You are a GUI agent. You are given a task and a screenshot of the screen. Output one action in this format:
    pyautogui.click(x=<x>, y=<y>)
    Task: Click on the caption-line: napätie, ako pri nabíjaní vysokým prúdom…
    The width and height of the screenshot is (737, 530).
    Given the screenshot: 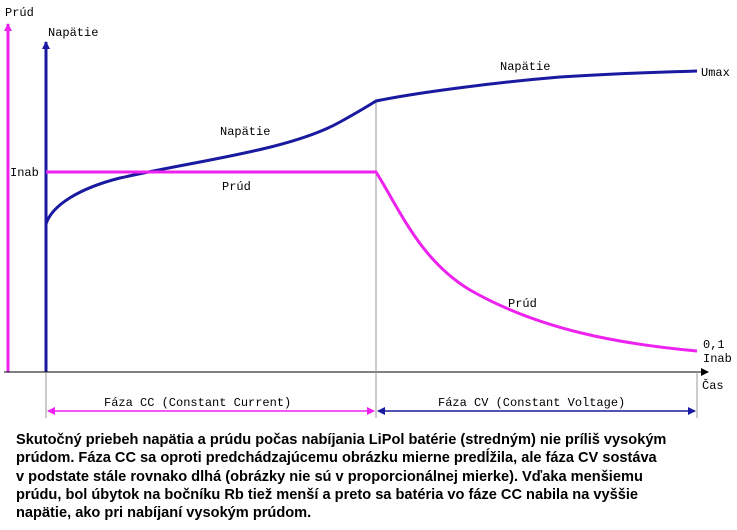 What is the action you would take?
    pyautogui.click(x=164, y=513)
    